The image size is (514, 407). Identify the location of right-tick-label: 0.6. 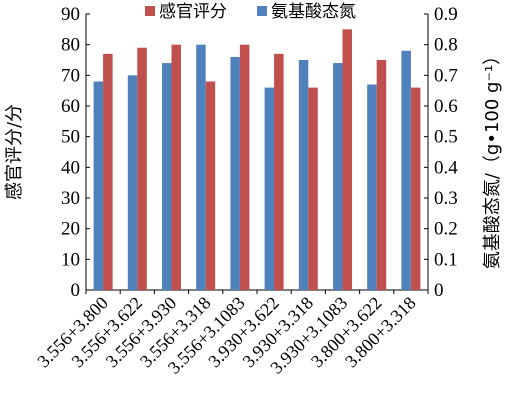
(446, 106).